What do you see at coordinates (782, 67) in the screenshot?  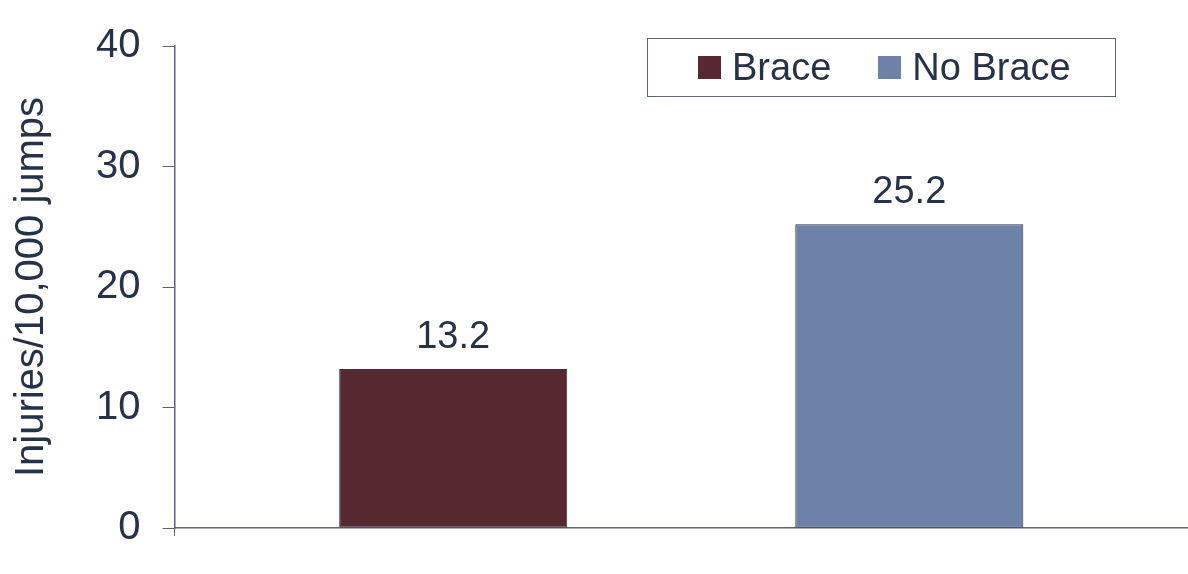 I see `legend-label: Brace` at bounding box center [782, 67].